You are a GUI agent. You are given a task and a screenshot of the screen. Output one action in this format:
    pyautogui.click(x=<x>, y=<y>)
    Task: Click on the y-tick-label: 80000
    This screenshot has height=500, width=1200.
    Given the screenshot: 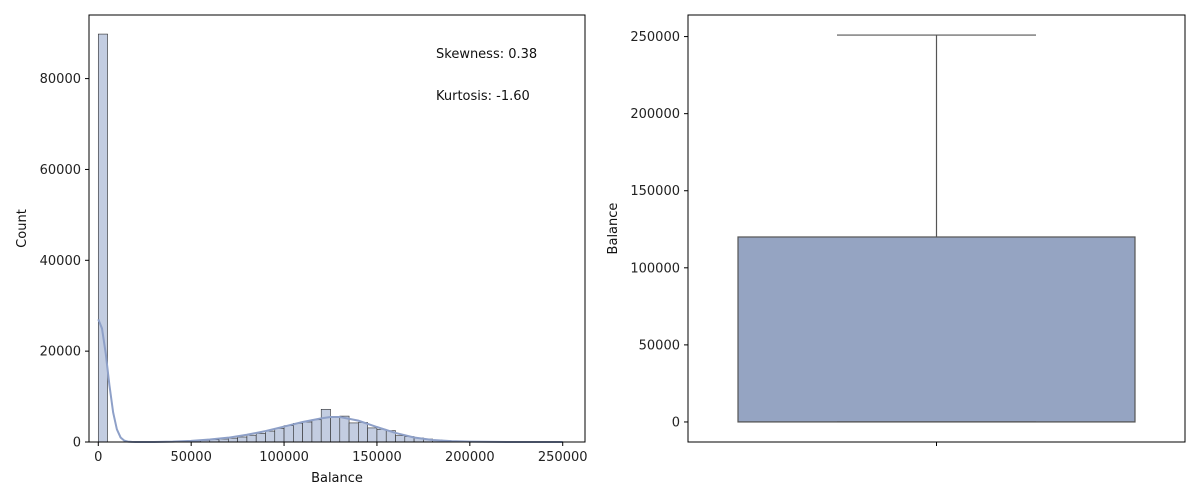 What is the action you would take?
    pyautogui.click(x=60, y=79)
    